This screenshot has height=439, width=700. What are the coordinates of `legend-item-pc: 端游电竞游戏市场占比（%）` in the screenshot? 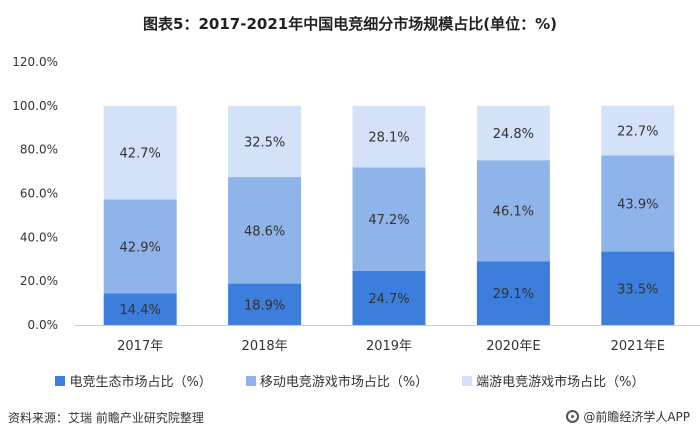 It's located at (553, 380).